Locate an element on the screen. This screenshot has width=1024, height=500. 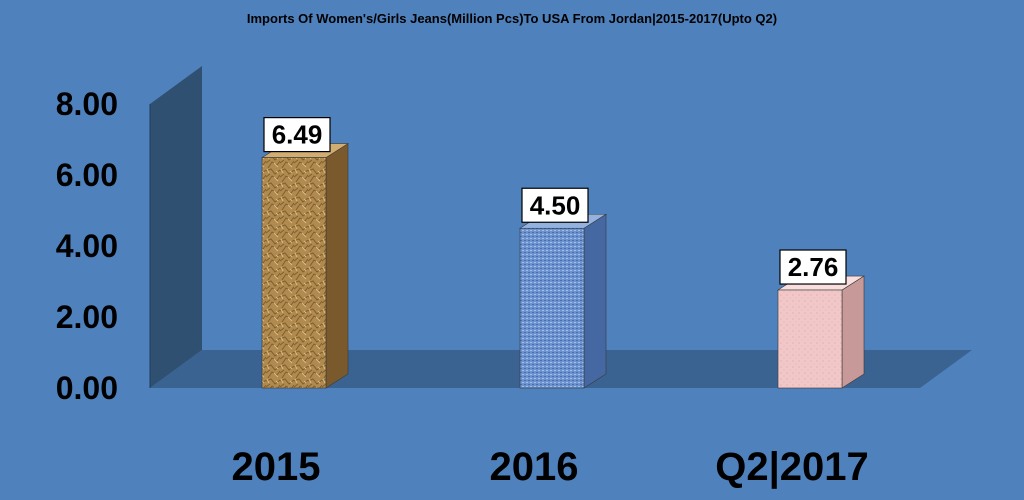
data-label: 6.49 is located at coordinates (297, 135).